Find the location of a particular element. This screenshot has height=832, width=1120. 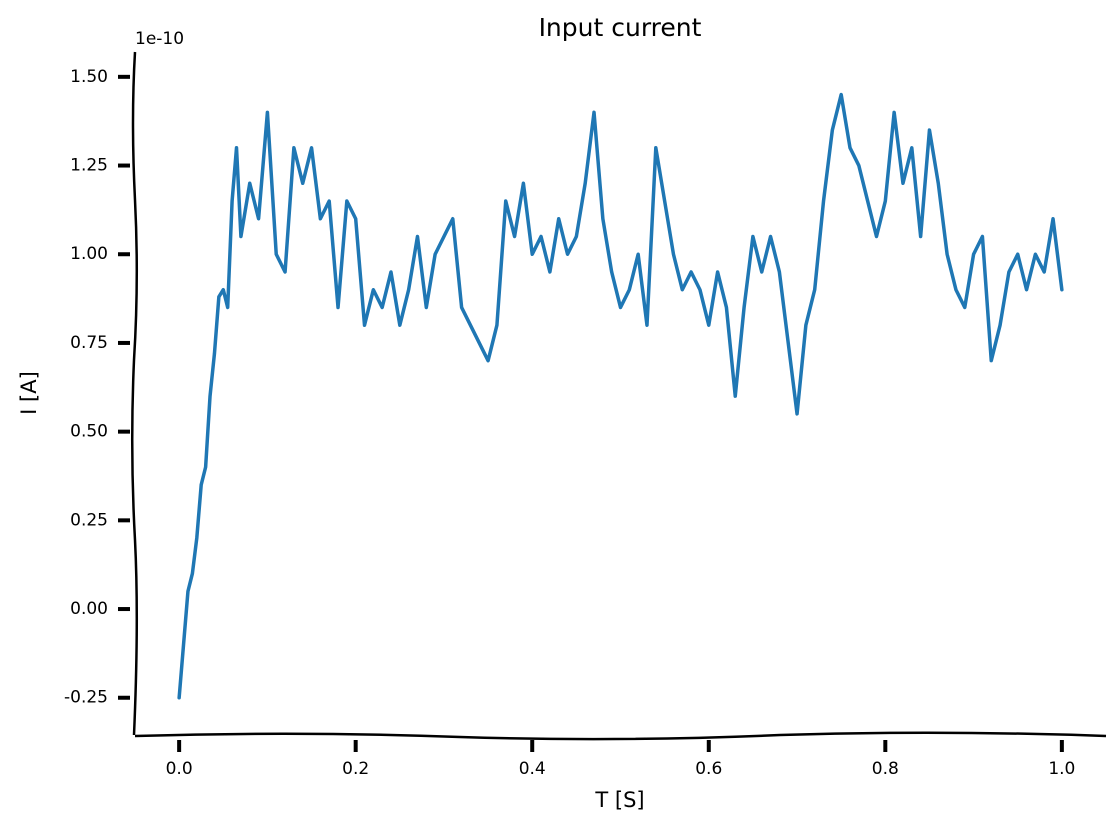

y-offset-label: 1e-10 is located at coordinates (159, 39).